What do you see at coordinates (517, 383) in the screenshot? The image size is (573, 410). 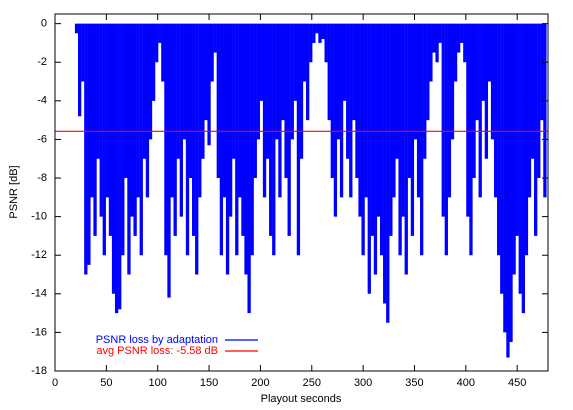 I see `x-tick-label: 450` at bounding box center [517, 383].